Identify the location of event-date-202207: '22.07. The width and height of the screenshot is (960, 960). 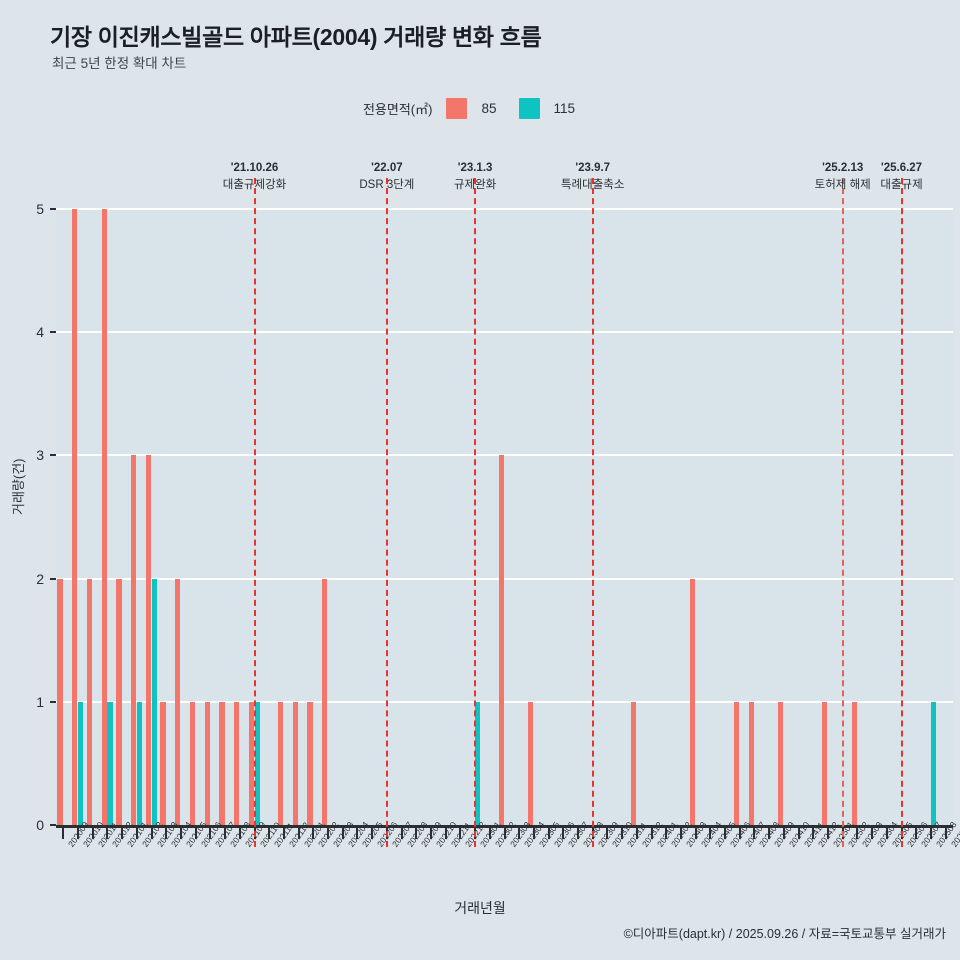
(387, 168).